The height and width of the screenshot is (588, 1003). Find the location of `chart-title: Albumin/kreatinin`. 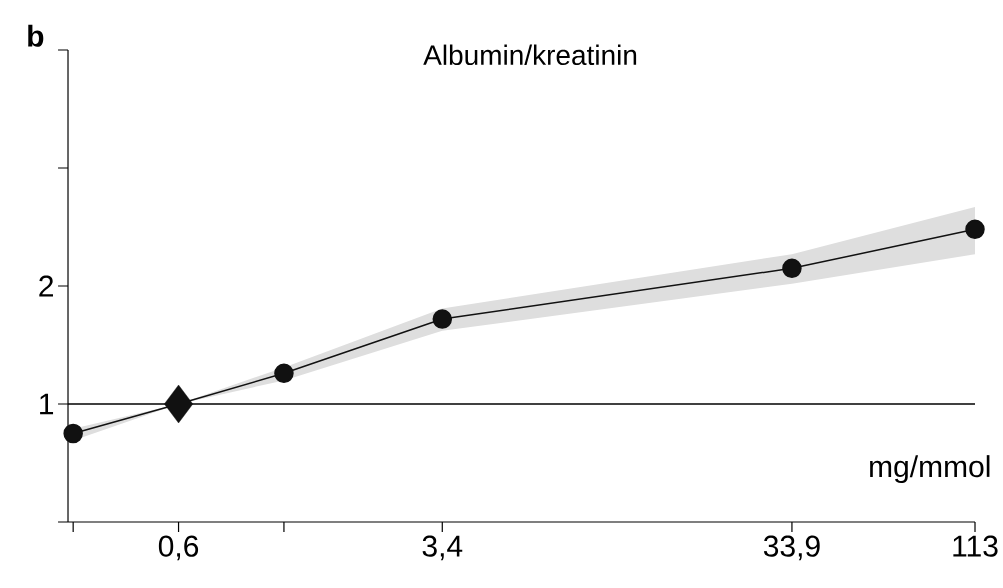

chart-title: Albumin/kreatinin is located at coordinates (530, 55).